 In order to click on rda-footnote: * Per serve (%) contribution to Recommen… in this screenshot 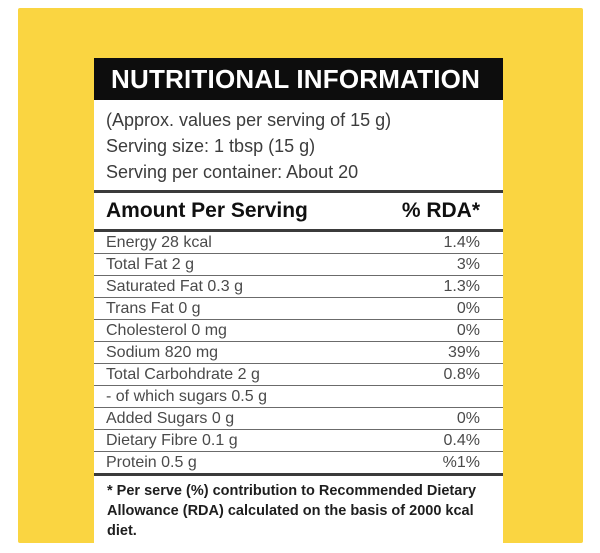, I will do `click(292, 511)`.